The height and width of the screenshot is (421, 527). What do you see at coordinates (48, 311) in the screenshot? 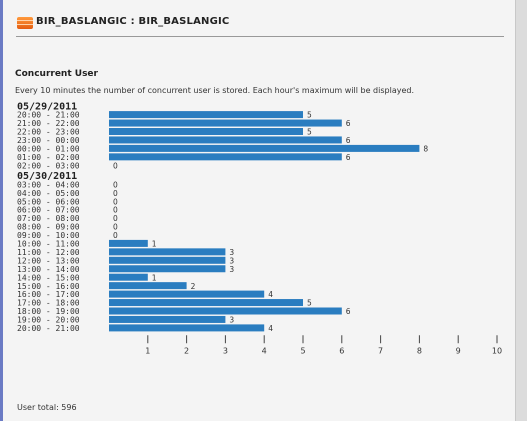
I see `row-label: 18:00 - 19:00` at bounding box center [48, 311].